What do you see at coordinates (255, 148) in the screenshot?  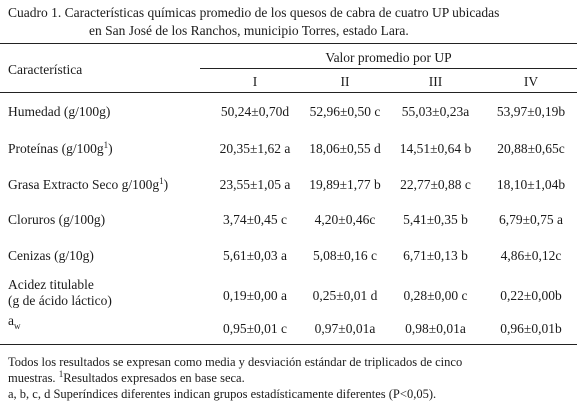 I see `cell-proteinas-1: 20,35±1,62 a` at bounding box center [255, 148].